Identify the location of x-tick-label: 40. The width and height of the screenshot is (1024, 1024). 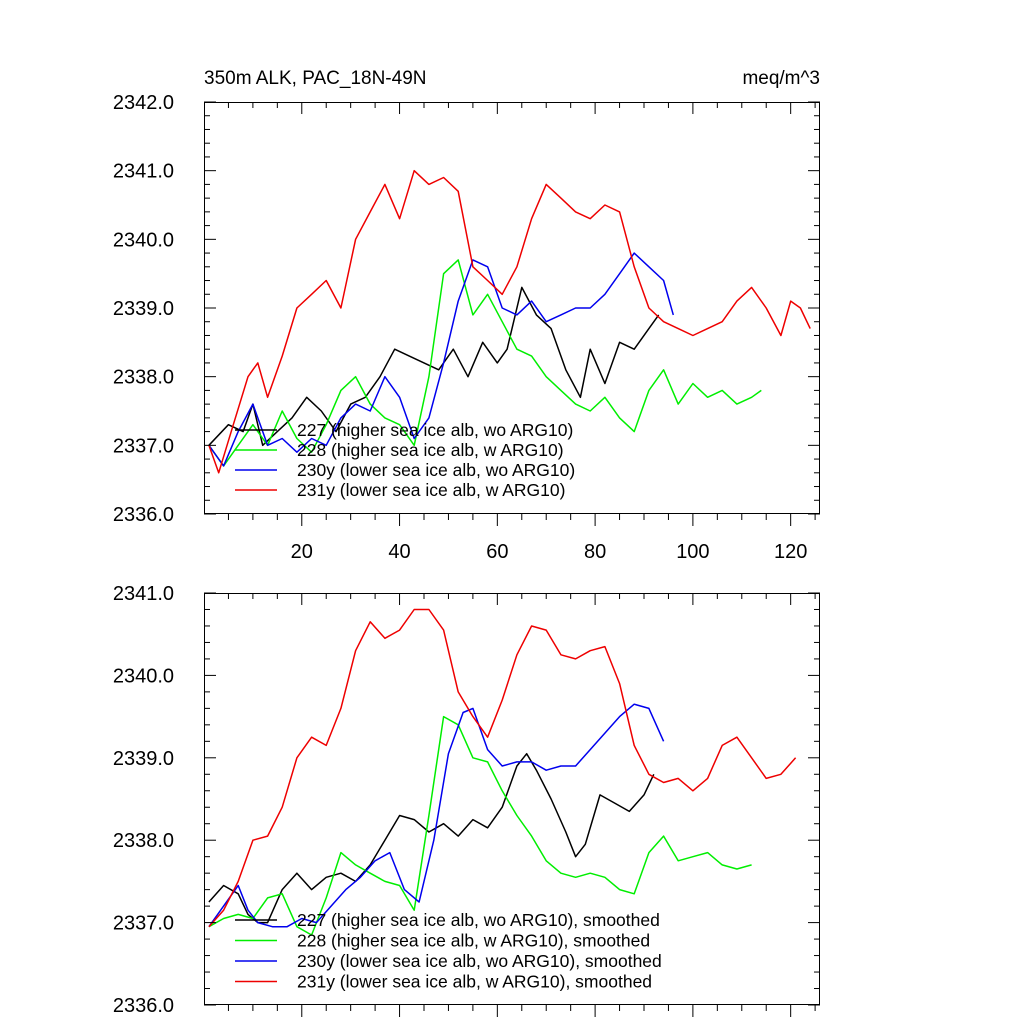
(399, 552).